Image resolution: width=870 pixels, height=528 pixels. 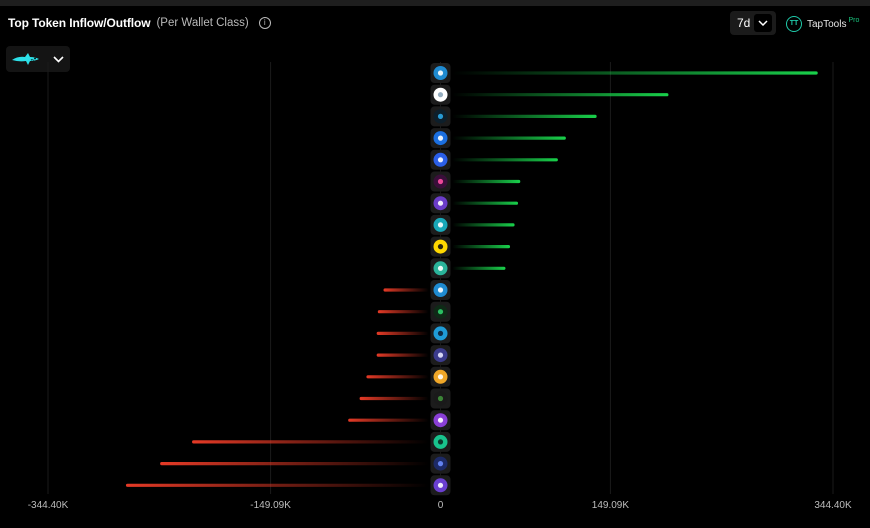 What do you see at coordinates (440, 246) in the screenshot?
I see `yellow-w-token-icon` at bounding box center [440, 246].